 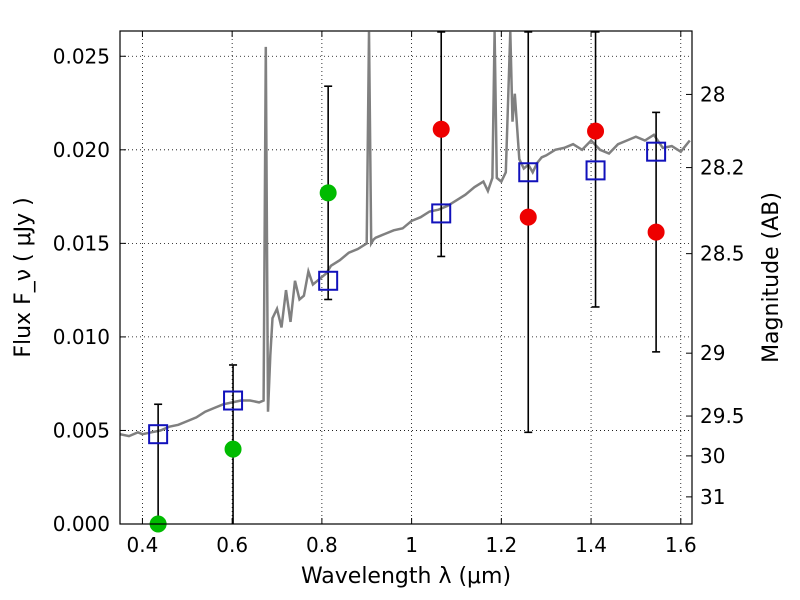 What do you see at coordinates (591, 545) in the screenshot?
I see `x-tick-label: 1.4` at bounding box center [591, 545].